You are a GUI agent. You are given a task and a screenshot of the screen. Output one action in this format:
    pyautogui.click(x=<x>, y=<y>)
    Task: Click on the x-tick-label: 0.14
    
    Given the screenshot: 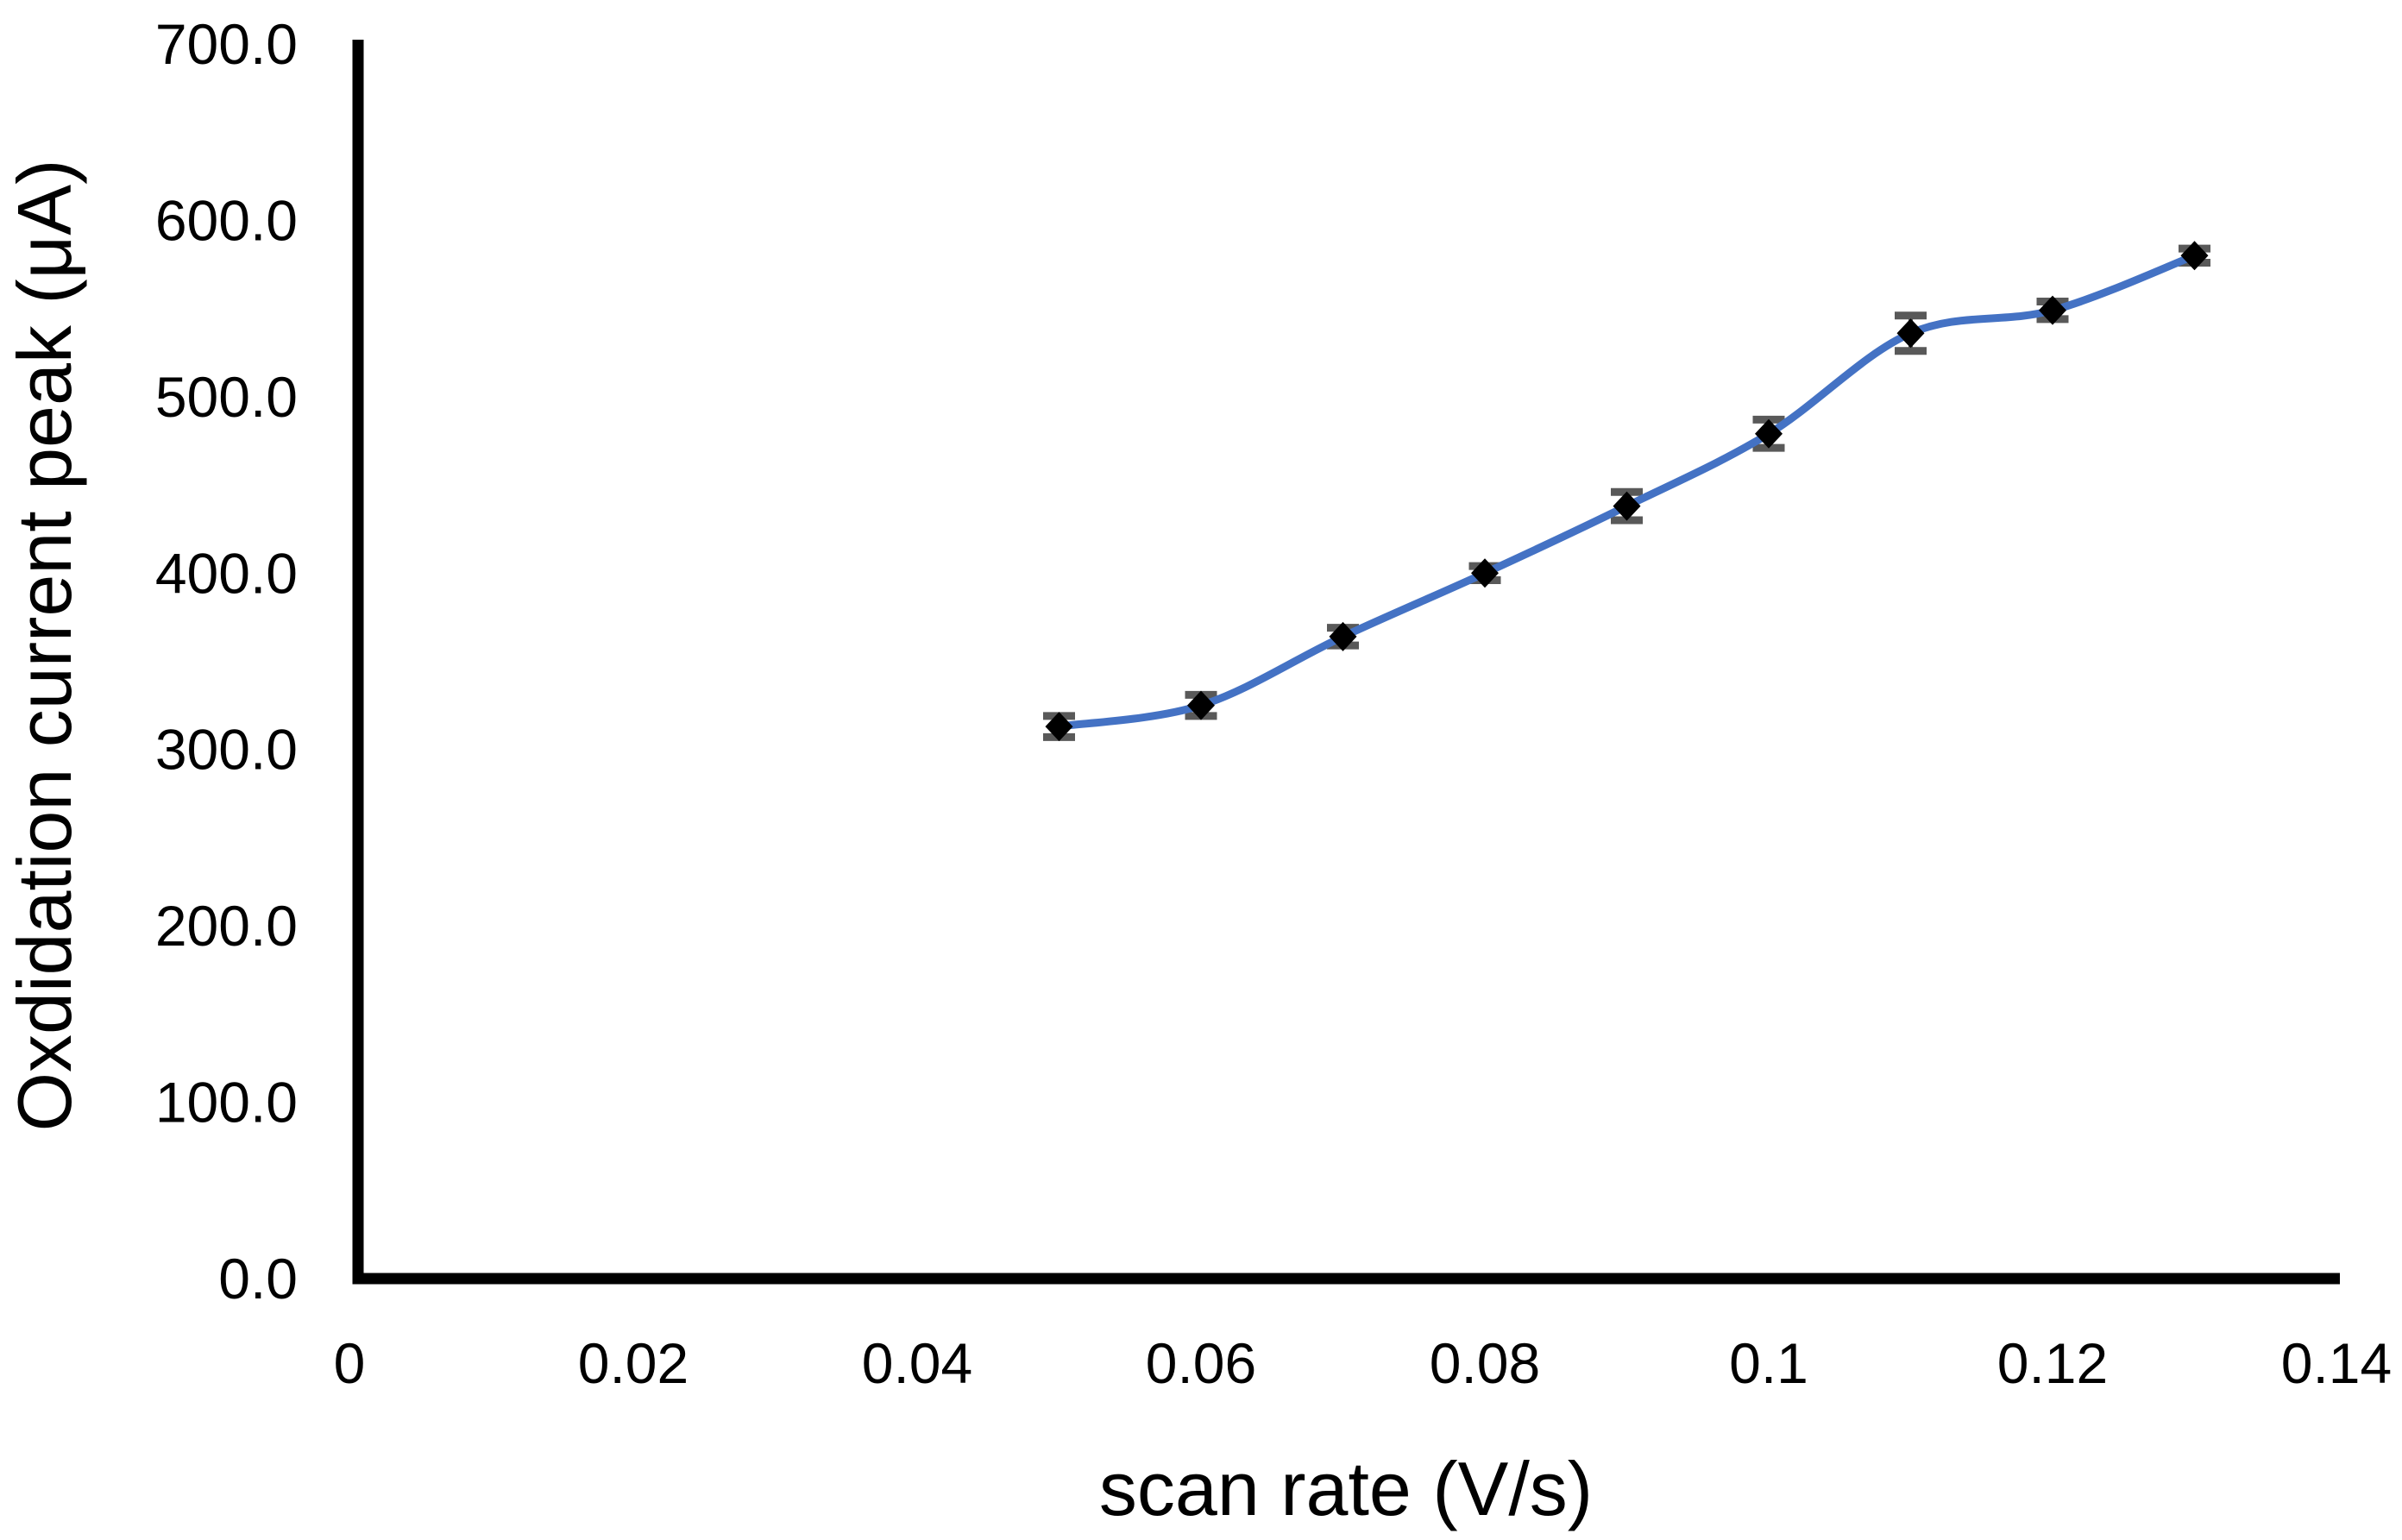 What is the action you would take?
    pyautogui.click(x=2336, y=1363)
    